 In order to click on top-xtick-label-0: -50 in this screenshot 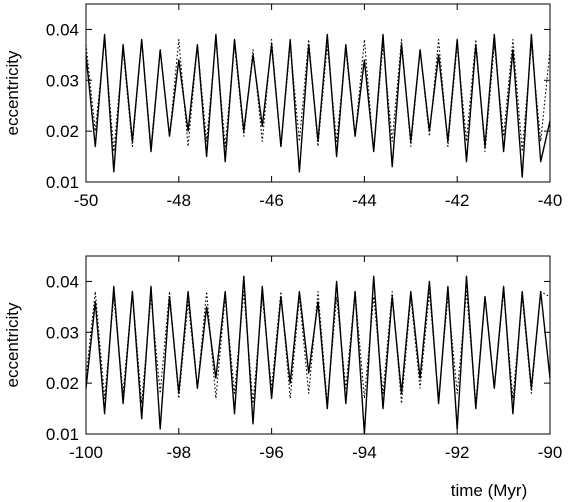, I will do `click(86, 200)`.